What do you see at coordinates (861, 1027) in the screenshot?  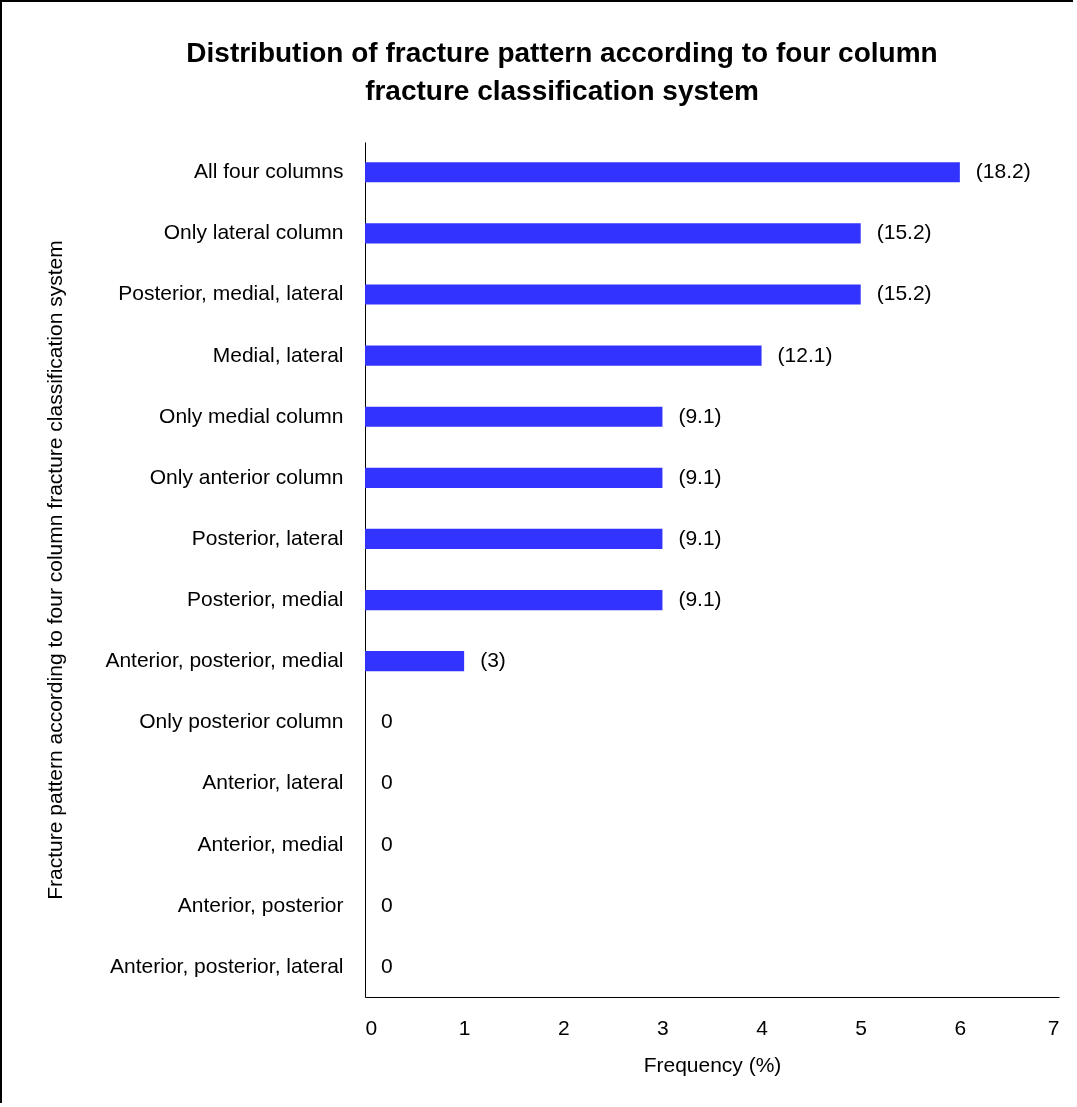 I see `x-tick-label: 5` at bounding box center [861, 1027].